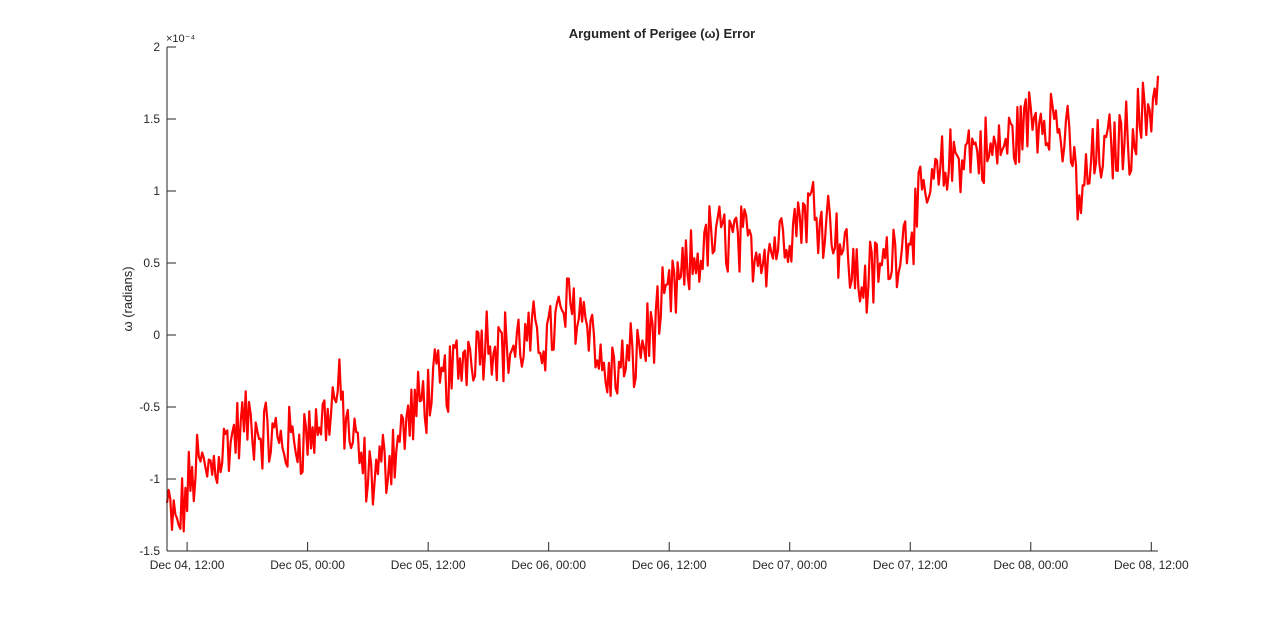 This screenshot has height=618, width=1280. What do you see at coordinates (428, 565) in the screenshot?
I see `x-tick-label: Dec 05, 12:00` at bounding box center [428, 565].